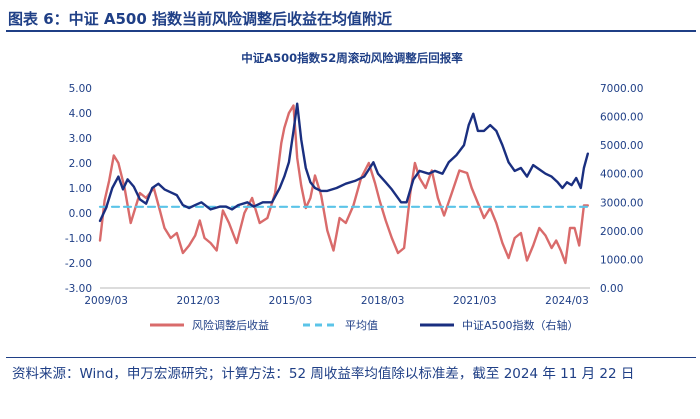 Image resolution: width=700 pixels, height=419 pixels. Describe the element at coordinates (567, 301) in the screenshot. I see `x-tick-label: 2024/03` at that location.